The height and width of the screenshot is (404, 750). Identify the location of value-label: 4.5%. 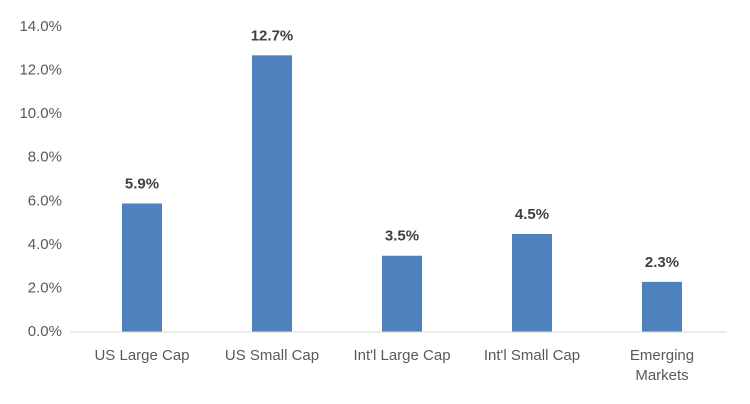
(532, 214).